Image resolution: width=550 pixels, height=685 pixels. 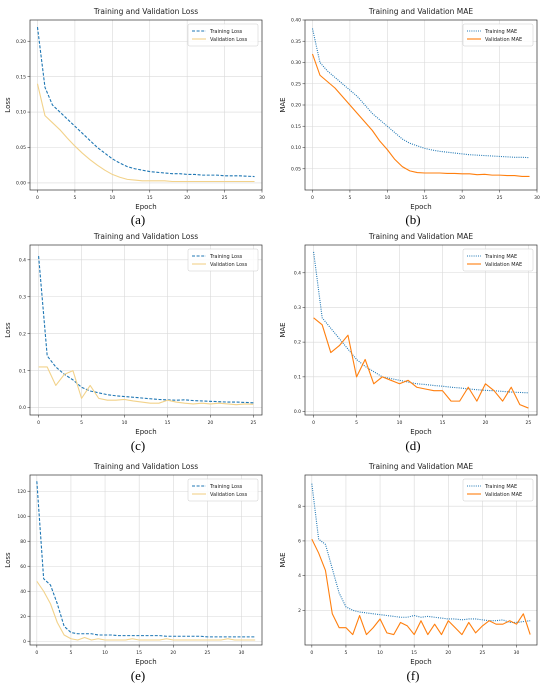 What do you see at coordinates (296, 21) in the screenshot?
I see `y-tick-label: 0.40` at bounding box center [296, 21].